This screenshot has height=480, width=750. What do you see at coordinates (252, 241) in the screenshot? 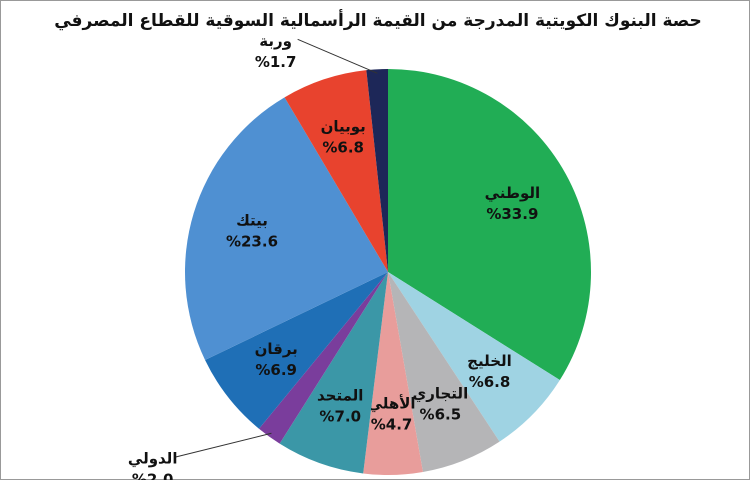
I see `slice-value: %23.6` at bounding box center [252, 241].